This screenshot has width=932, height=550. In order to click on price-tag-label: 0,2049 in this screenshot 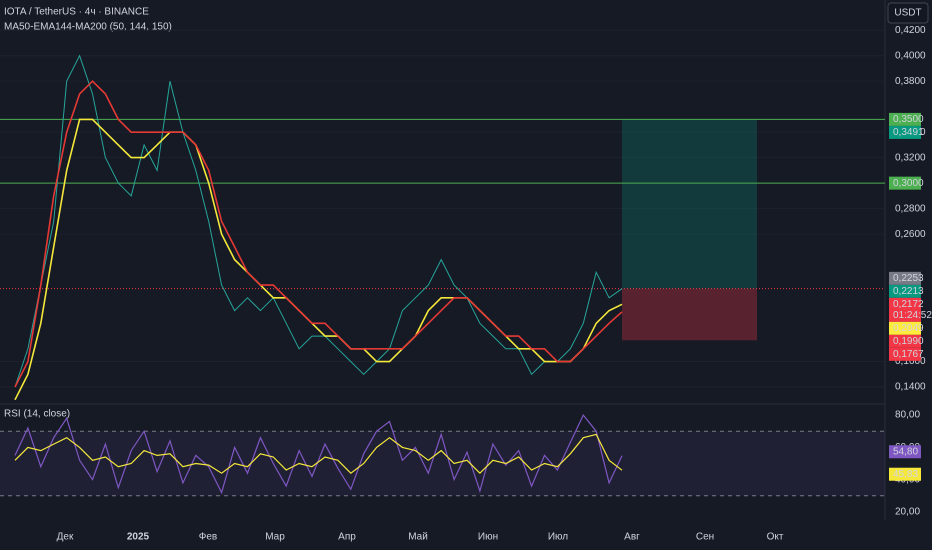, I will do `click(908, 328)`.